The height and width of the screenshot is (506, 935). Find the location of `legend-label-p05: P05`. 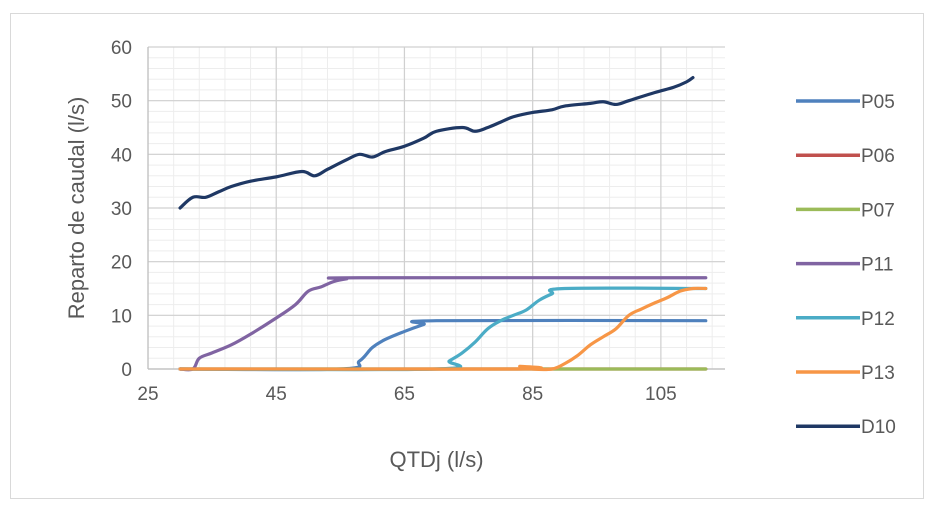

legend-label-p05: P05 is located at coordinates (878, 102).